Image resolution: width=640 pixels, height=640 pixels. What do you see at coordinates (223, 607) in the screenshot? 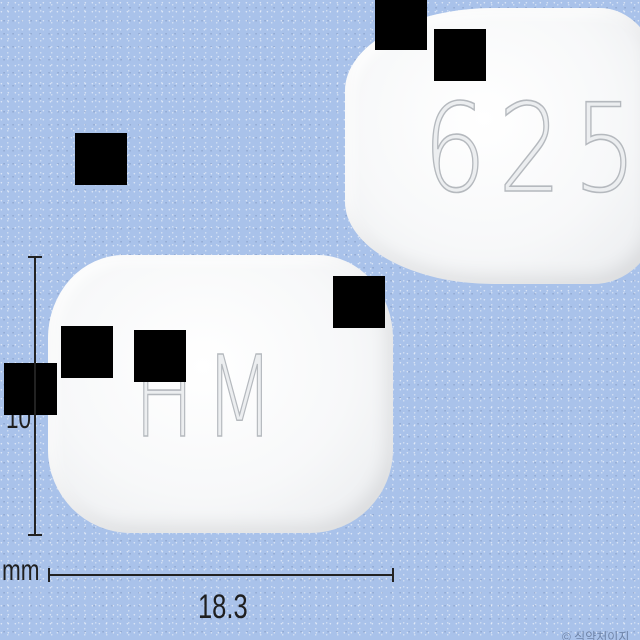
I see `width-dimension-label: 18.3` at bounding box center [223, 607].